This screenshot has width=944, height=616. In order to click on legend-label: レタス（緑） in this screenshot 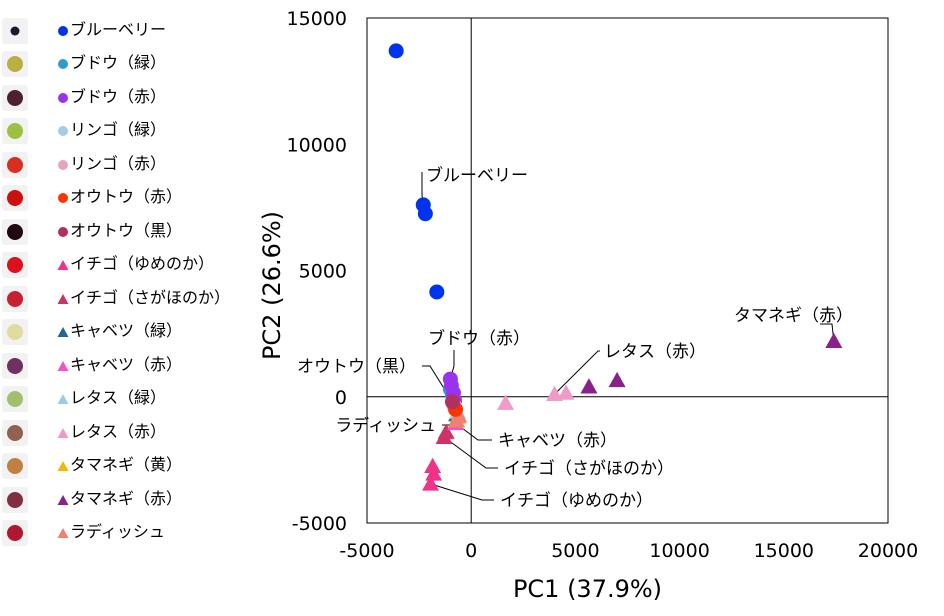, I will do `click(118, 397)`.